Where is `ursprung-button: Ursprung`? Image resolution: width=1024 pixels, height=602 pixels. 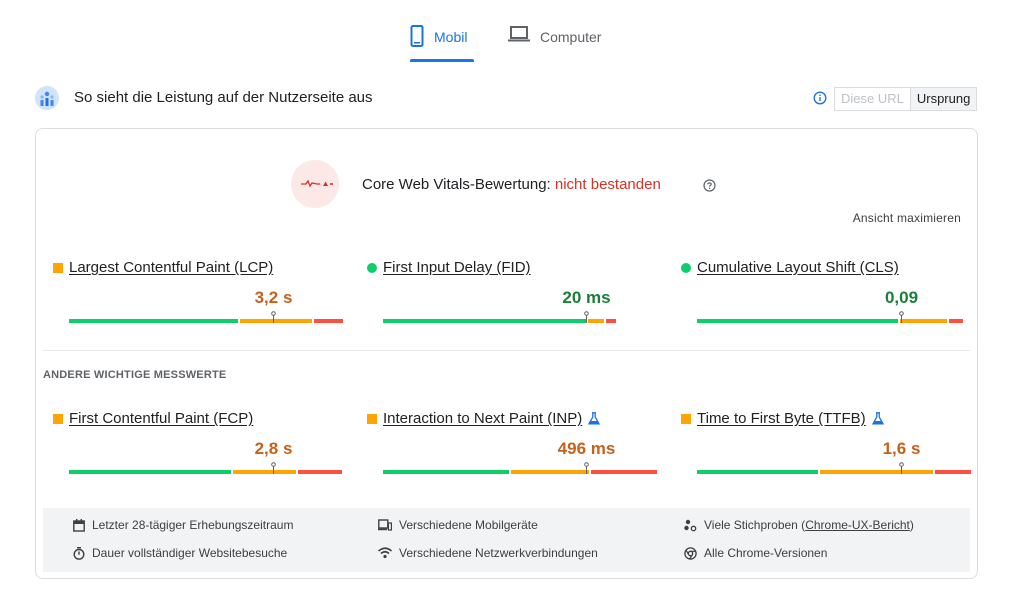
ursprung-button: Ursprung is located at coordinates (943, 99).